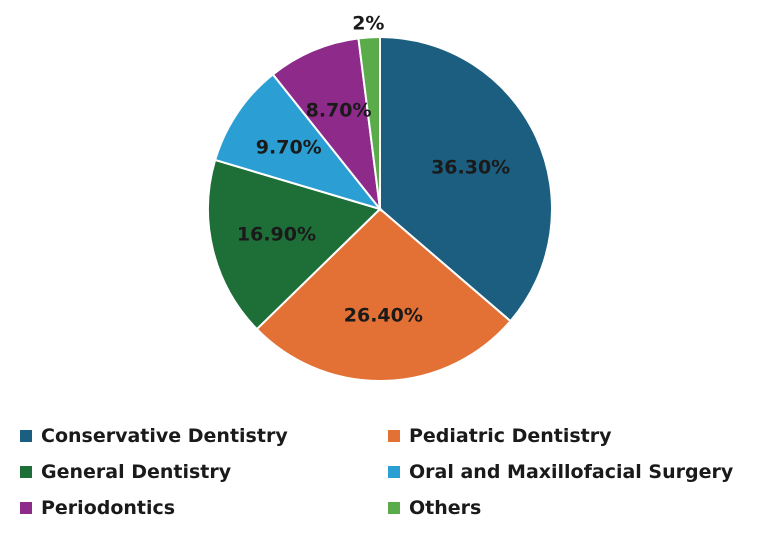 This screenshot has width=764, height=534. Describe the element at coordinates (466, 179) in the screenshot. I see `pie-slice-conservative-dentistry` at that location.